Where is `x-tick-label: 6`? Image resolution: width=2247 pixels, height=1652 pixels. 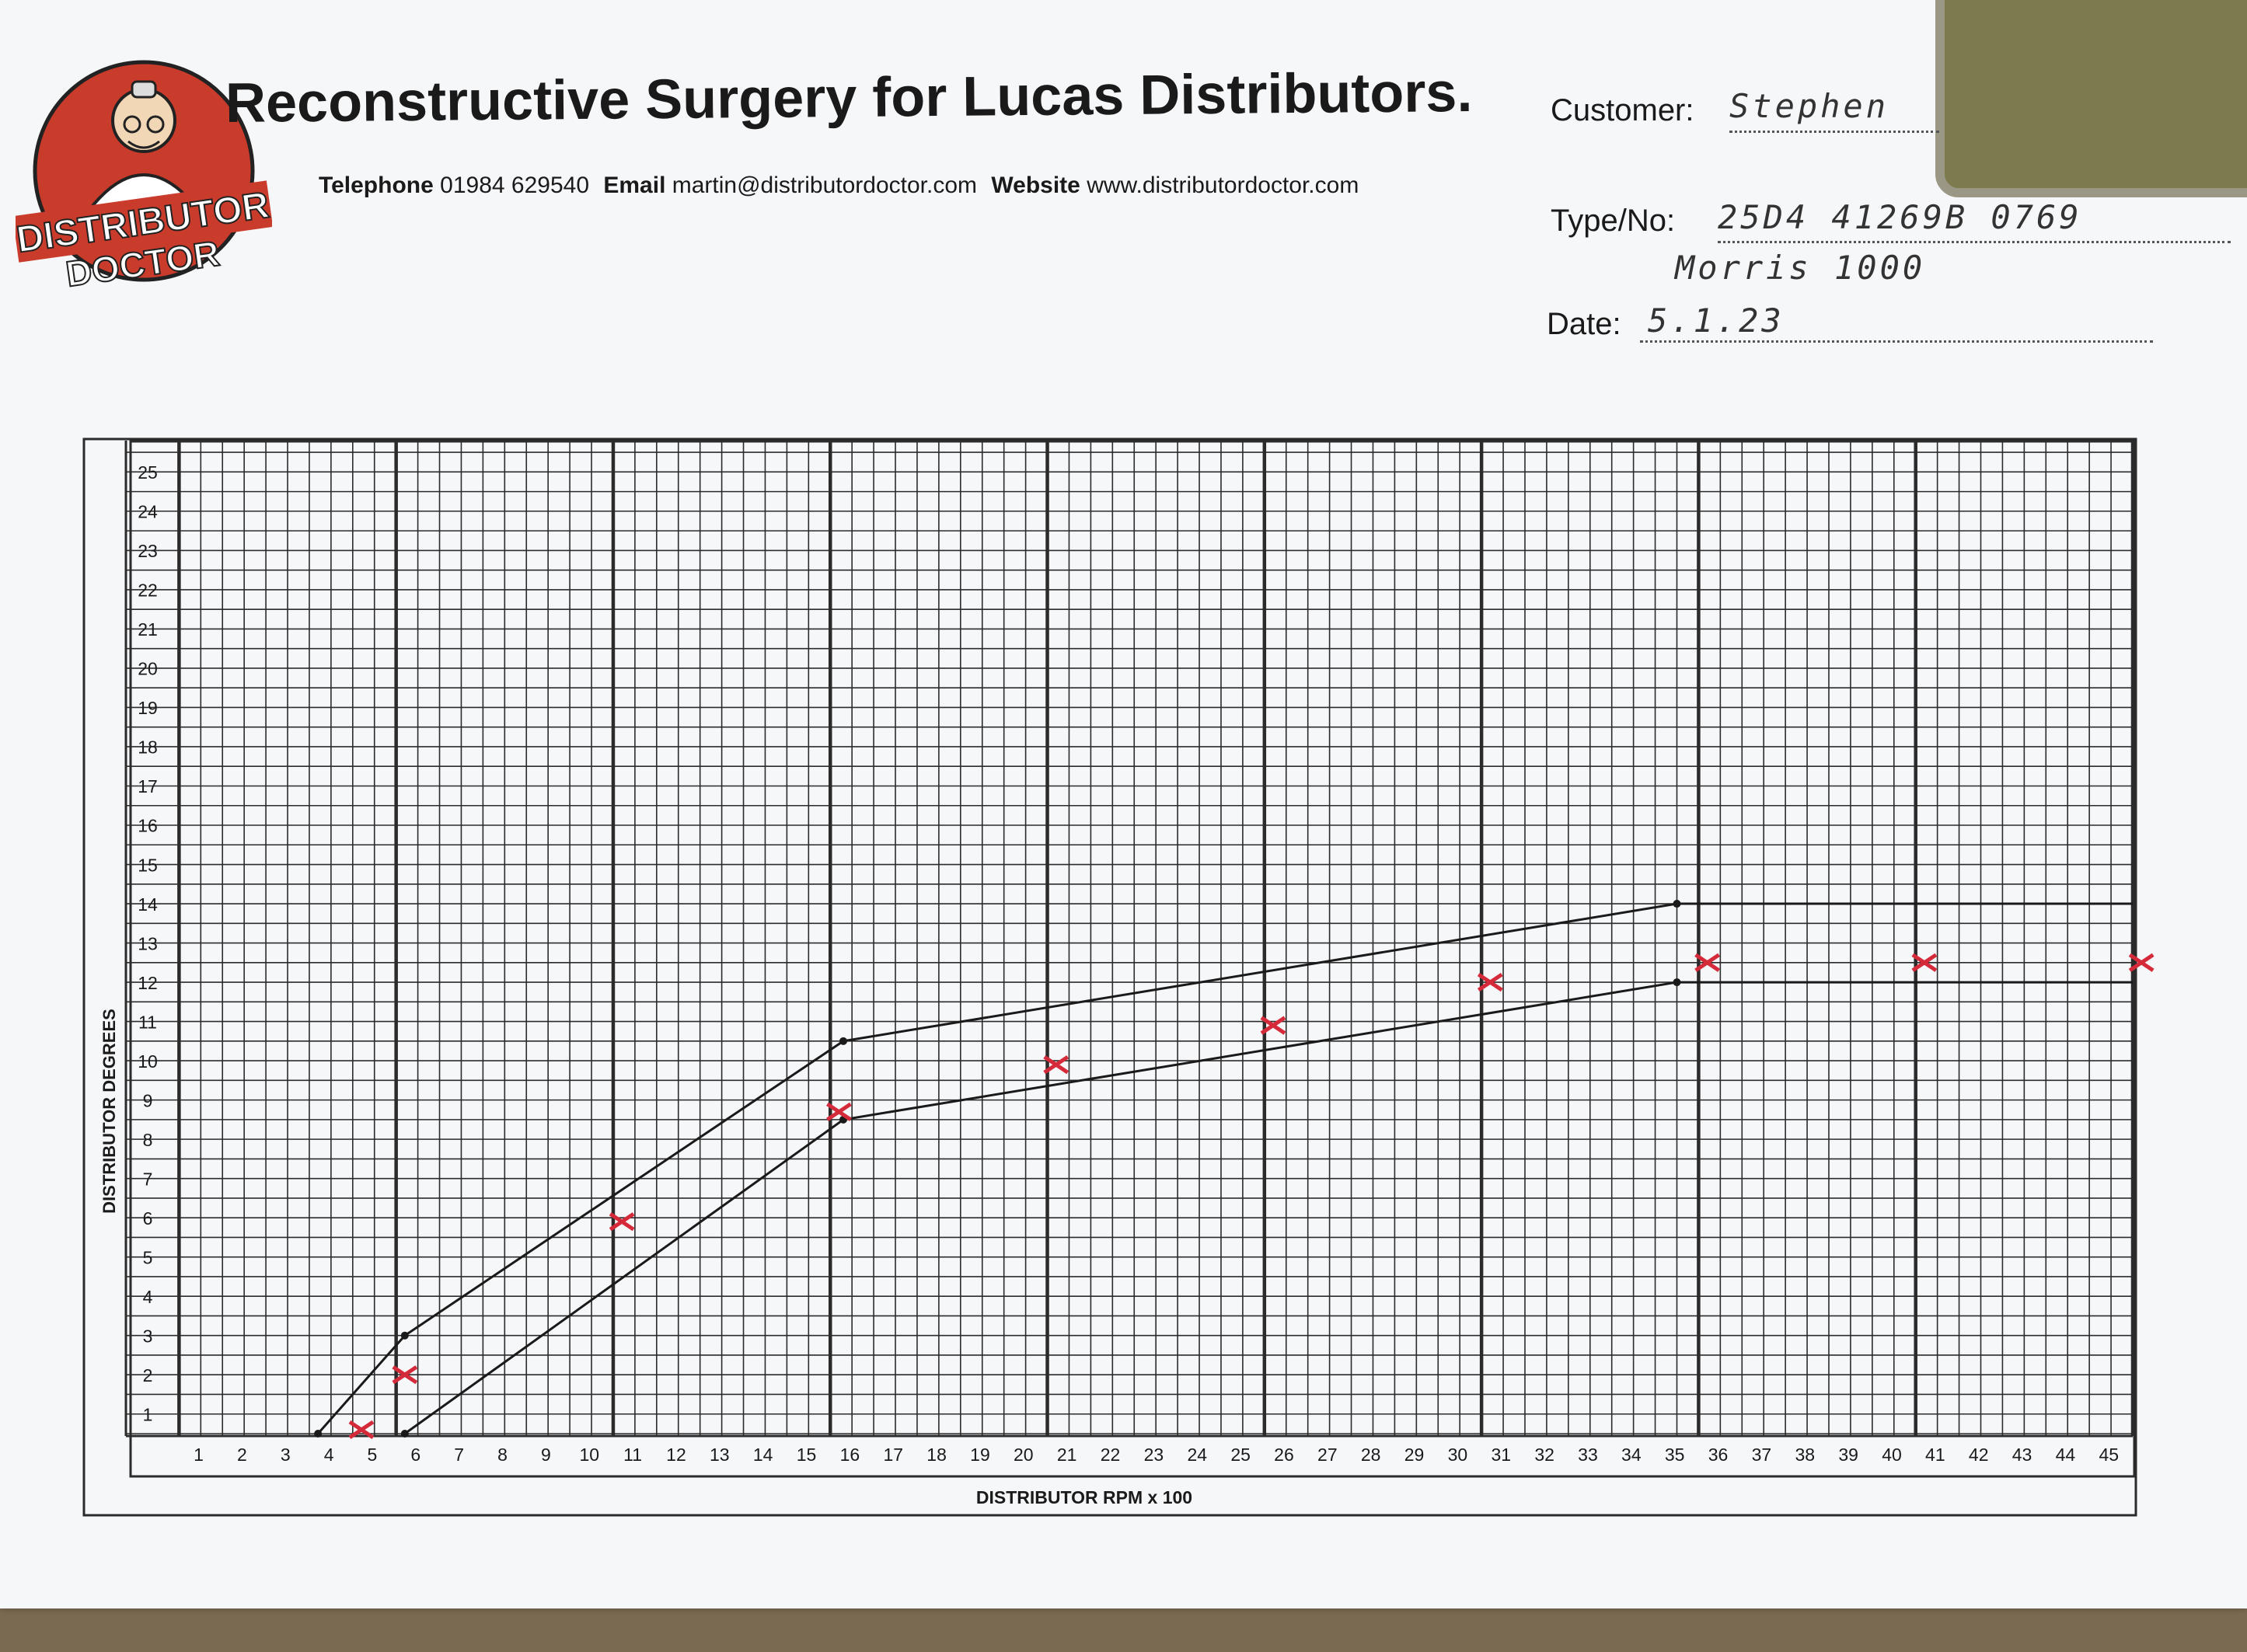
x-tick-label: 6 is located at coordinates (415, 1455).